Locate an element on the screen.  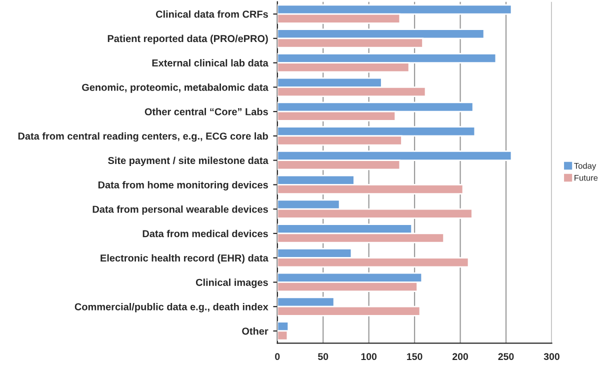
y-tick-label: Commercial/public data e.g., death index is located at coordinates (171, 307).